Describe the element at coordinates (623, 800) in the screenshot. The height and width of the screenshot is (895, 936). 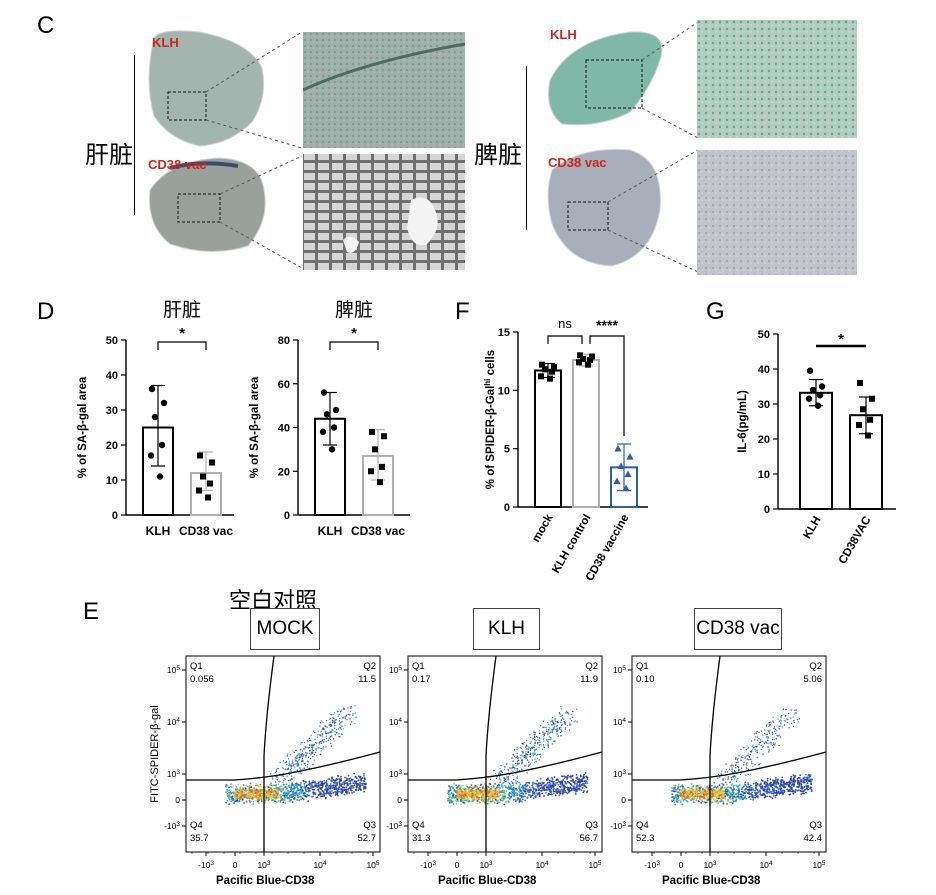
I see `y-tick-label: 0` at that location.